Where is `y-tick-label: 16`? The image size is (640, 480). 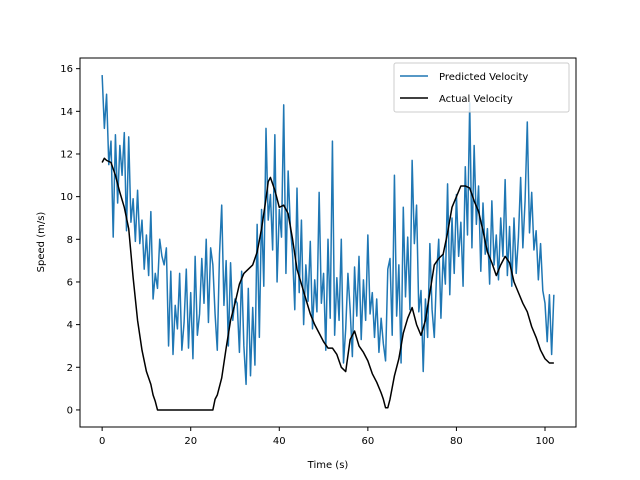
y-tick-label: 16 is located at coordinates (66, 69).